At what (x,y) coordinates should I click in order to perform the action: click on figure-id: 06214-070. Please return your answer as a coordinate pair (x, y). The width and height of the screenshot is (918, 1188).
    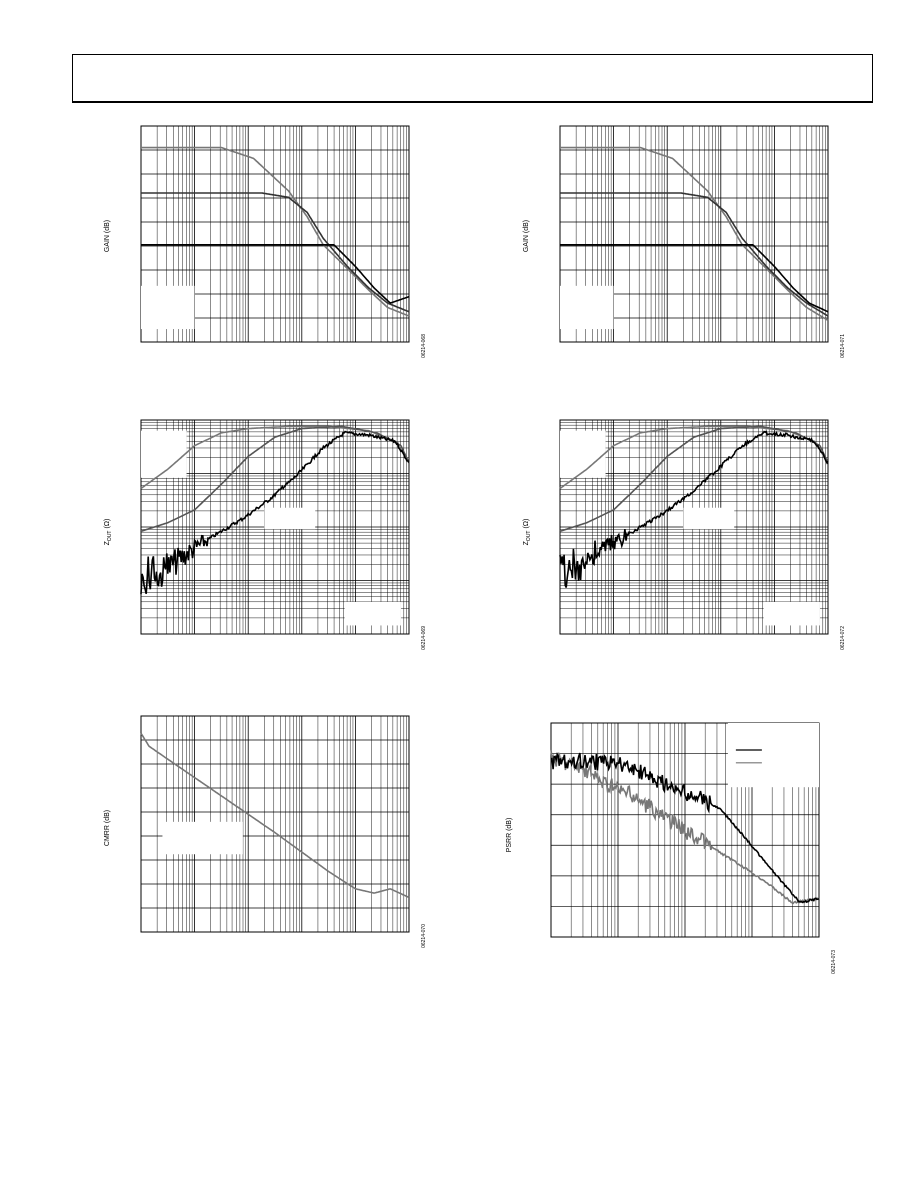
    Looking at the image, I should click on (424, 936).